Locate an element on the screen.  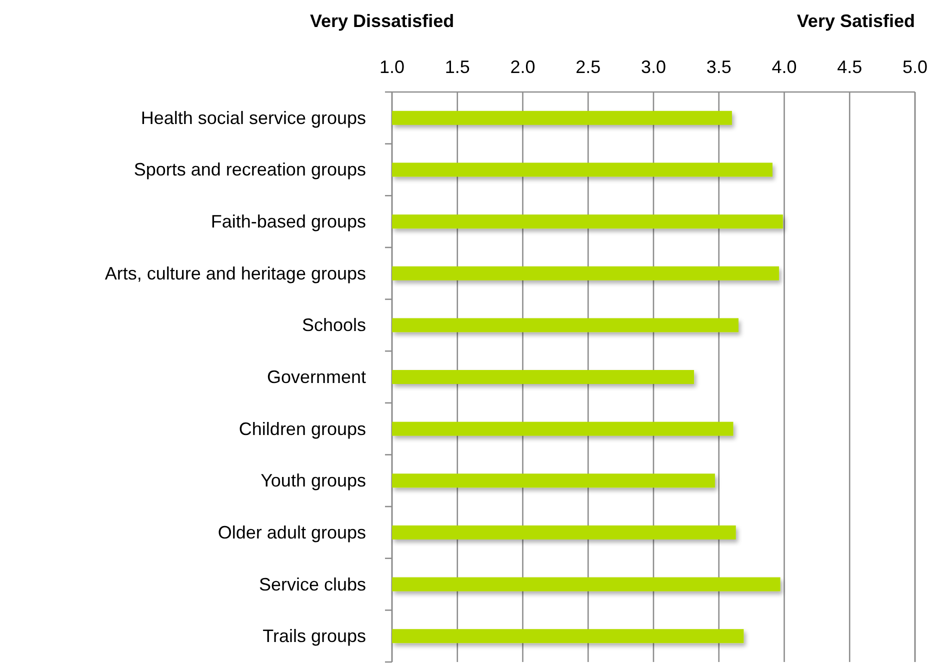
y-tick-label: Schools is located at coordinates (334, 325).